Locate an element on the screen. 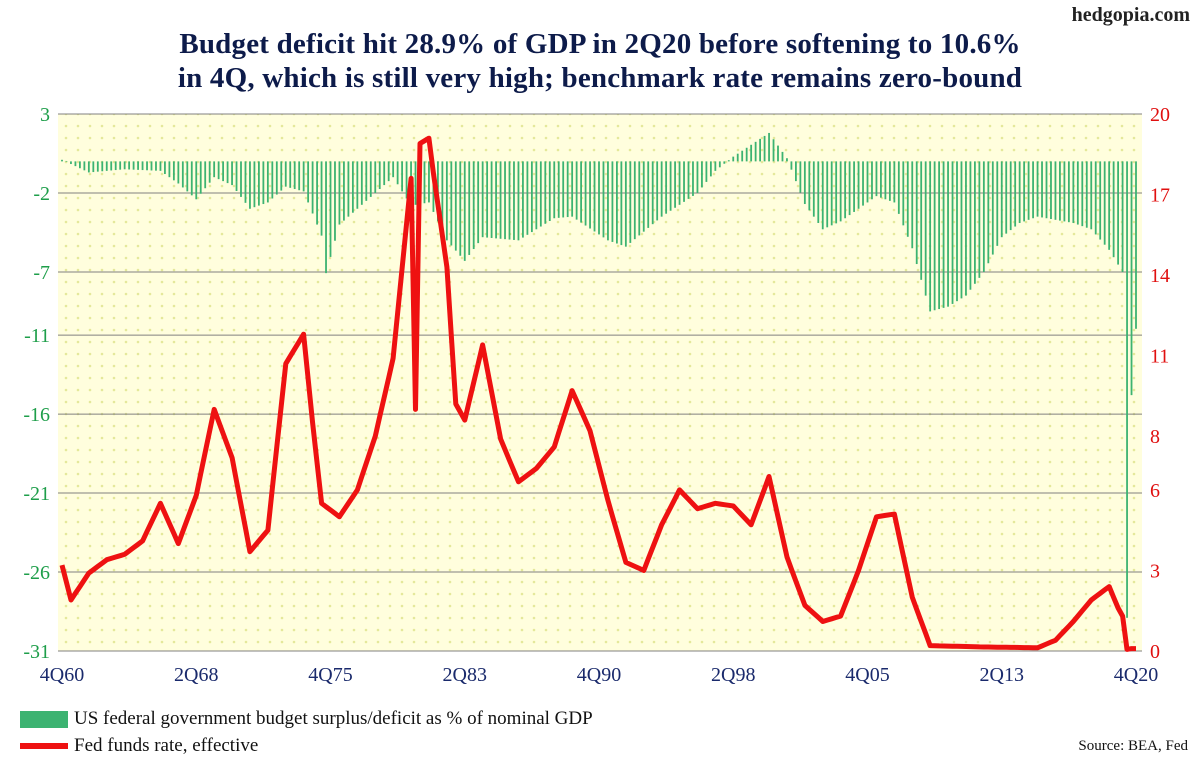  left-axis-tick-label: -26 is located at coordinates (36, 573).